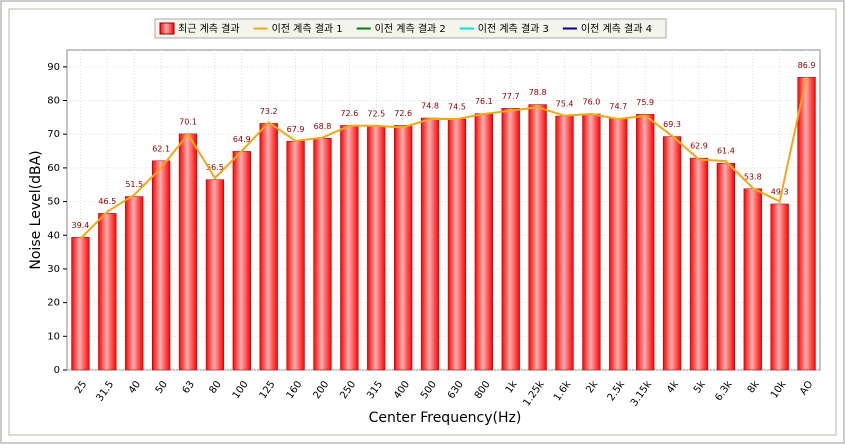 The height and width of the screenshot is (448, 845). Describe the element at coordinates (726, 151) in the screenshot. I see `value-label: 61.4` at that location.